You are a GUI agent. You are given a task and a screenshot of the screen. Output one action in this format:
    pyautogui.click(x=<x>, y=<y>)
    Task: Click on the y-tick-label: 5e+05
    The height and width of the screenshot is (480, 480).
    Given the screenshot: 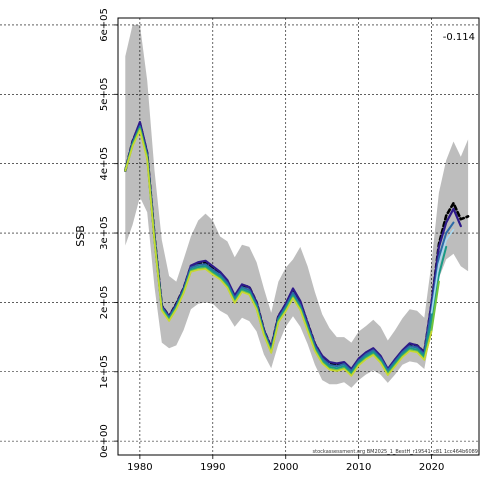 What is the action you would take?
    pyautogui.click(x=104, y=94)
    